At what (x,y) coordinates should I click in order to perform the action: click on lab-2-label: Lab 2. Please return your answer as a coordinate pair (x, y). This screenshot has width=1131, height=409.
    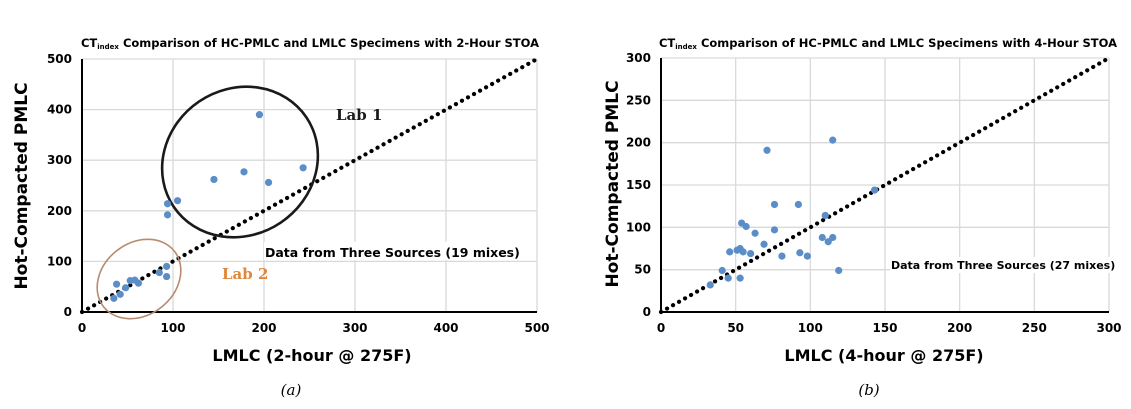
    Looking at the image, I should click on (245, 274).